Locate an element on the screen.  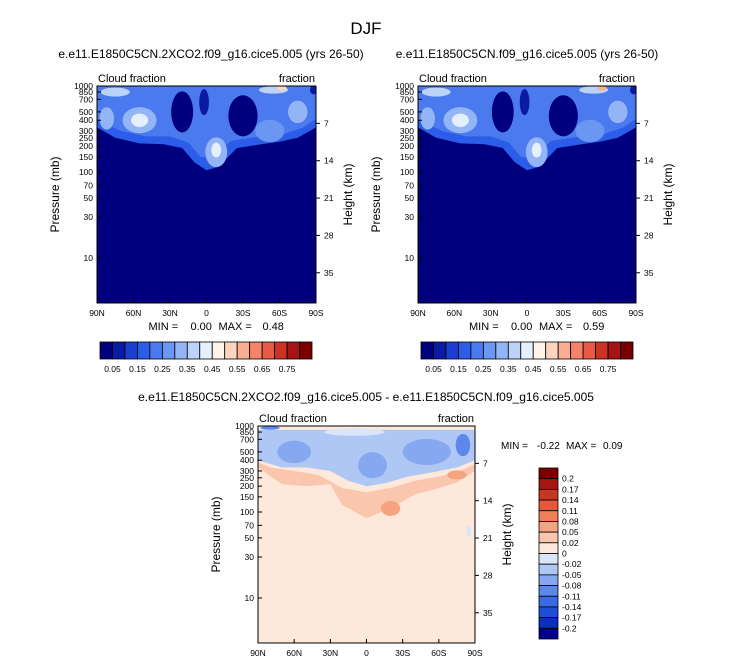
colorbar-tick-label: -0.08 is located at coordinates (572, 586).